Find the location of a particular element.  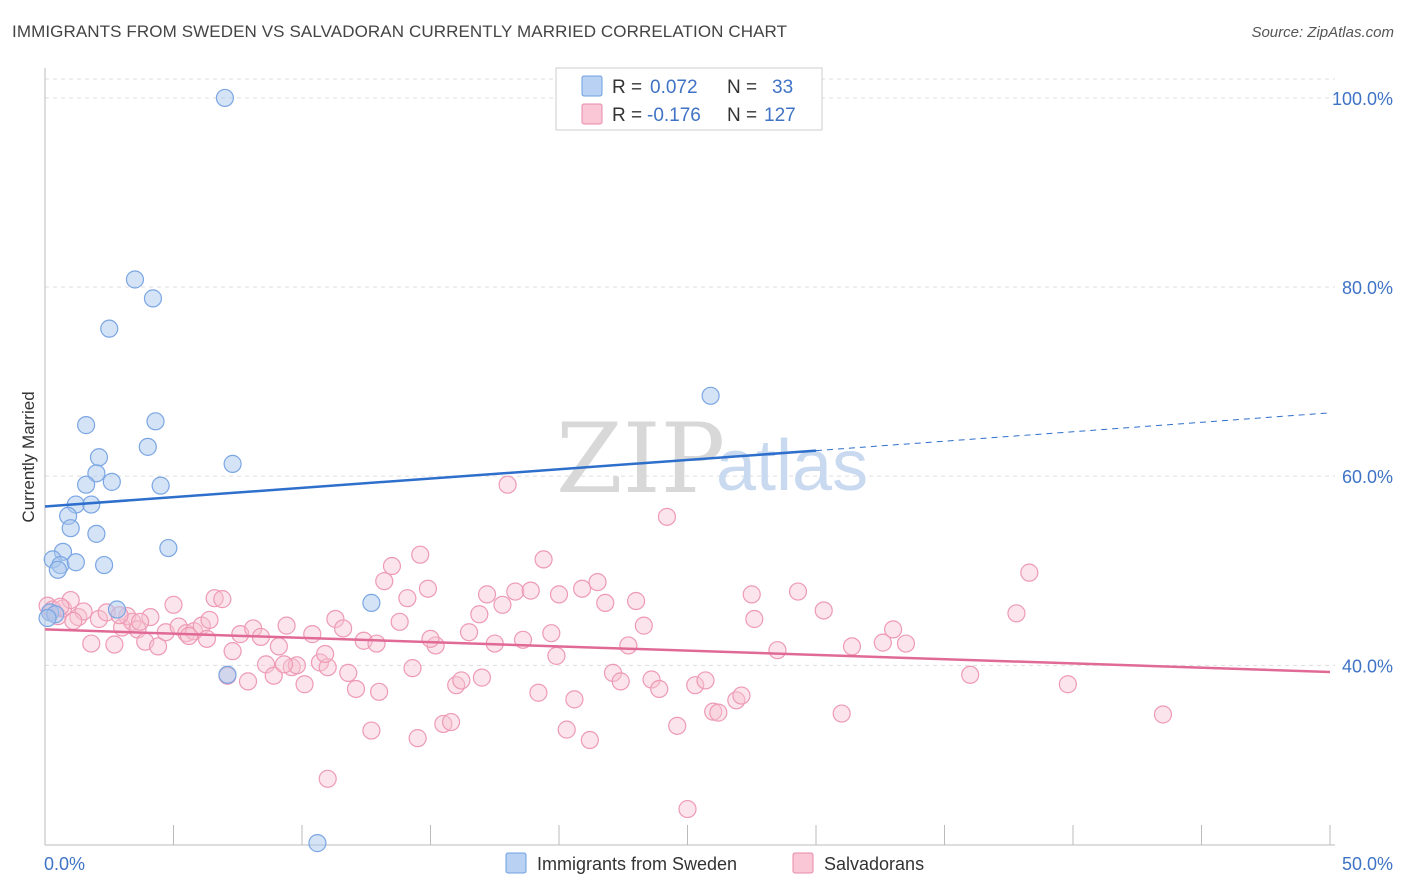

salvadorans-trend-line is located at coordinates (687, 651).